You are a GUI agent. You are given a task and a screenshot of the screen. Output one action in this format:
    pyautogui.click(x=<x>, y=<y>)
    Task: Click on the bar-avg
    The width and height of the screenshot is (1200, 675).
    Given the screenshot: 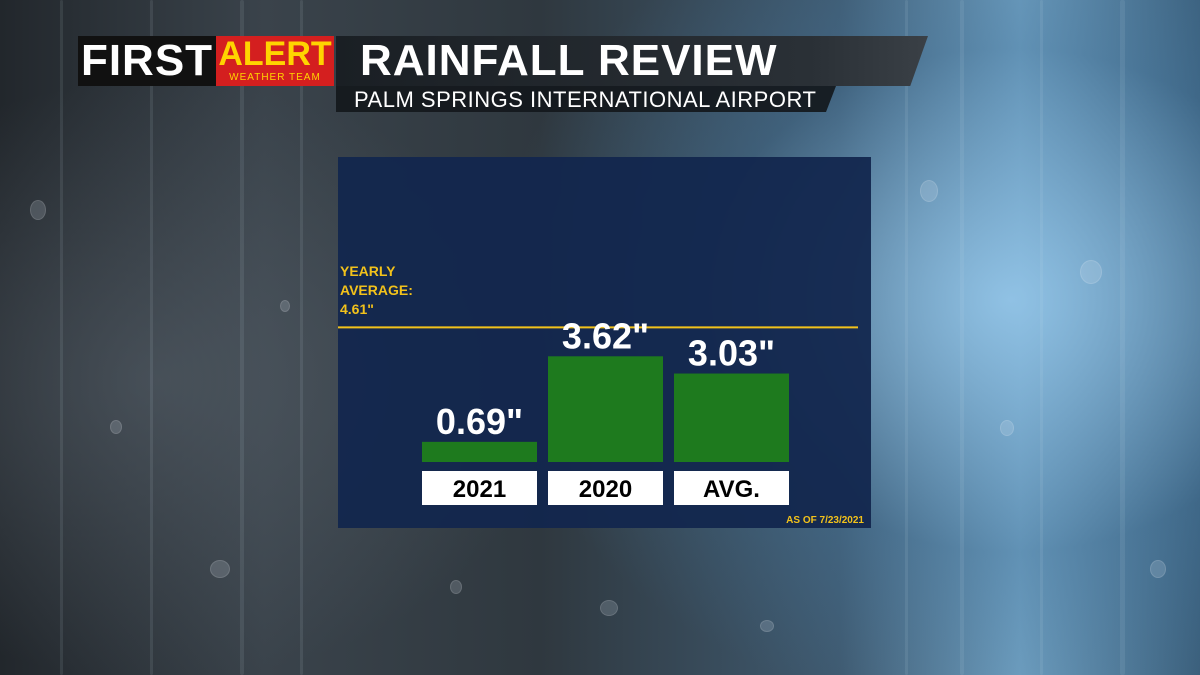 What is the action you would take?
    pyautogui.click(x=731, y=417)
    